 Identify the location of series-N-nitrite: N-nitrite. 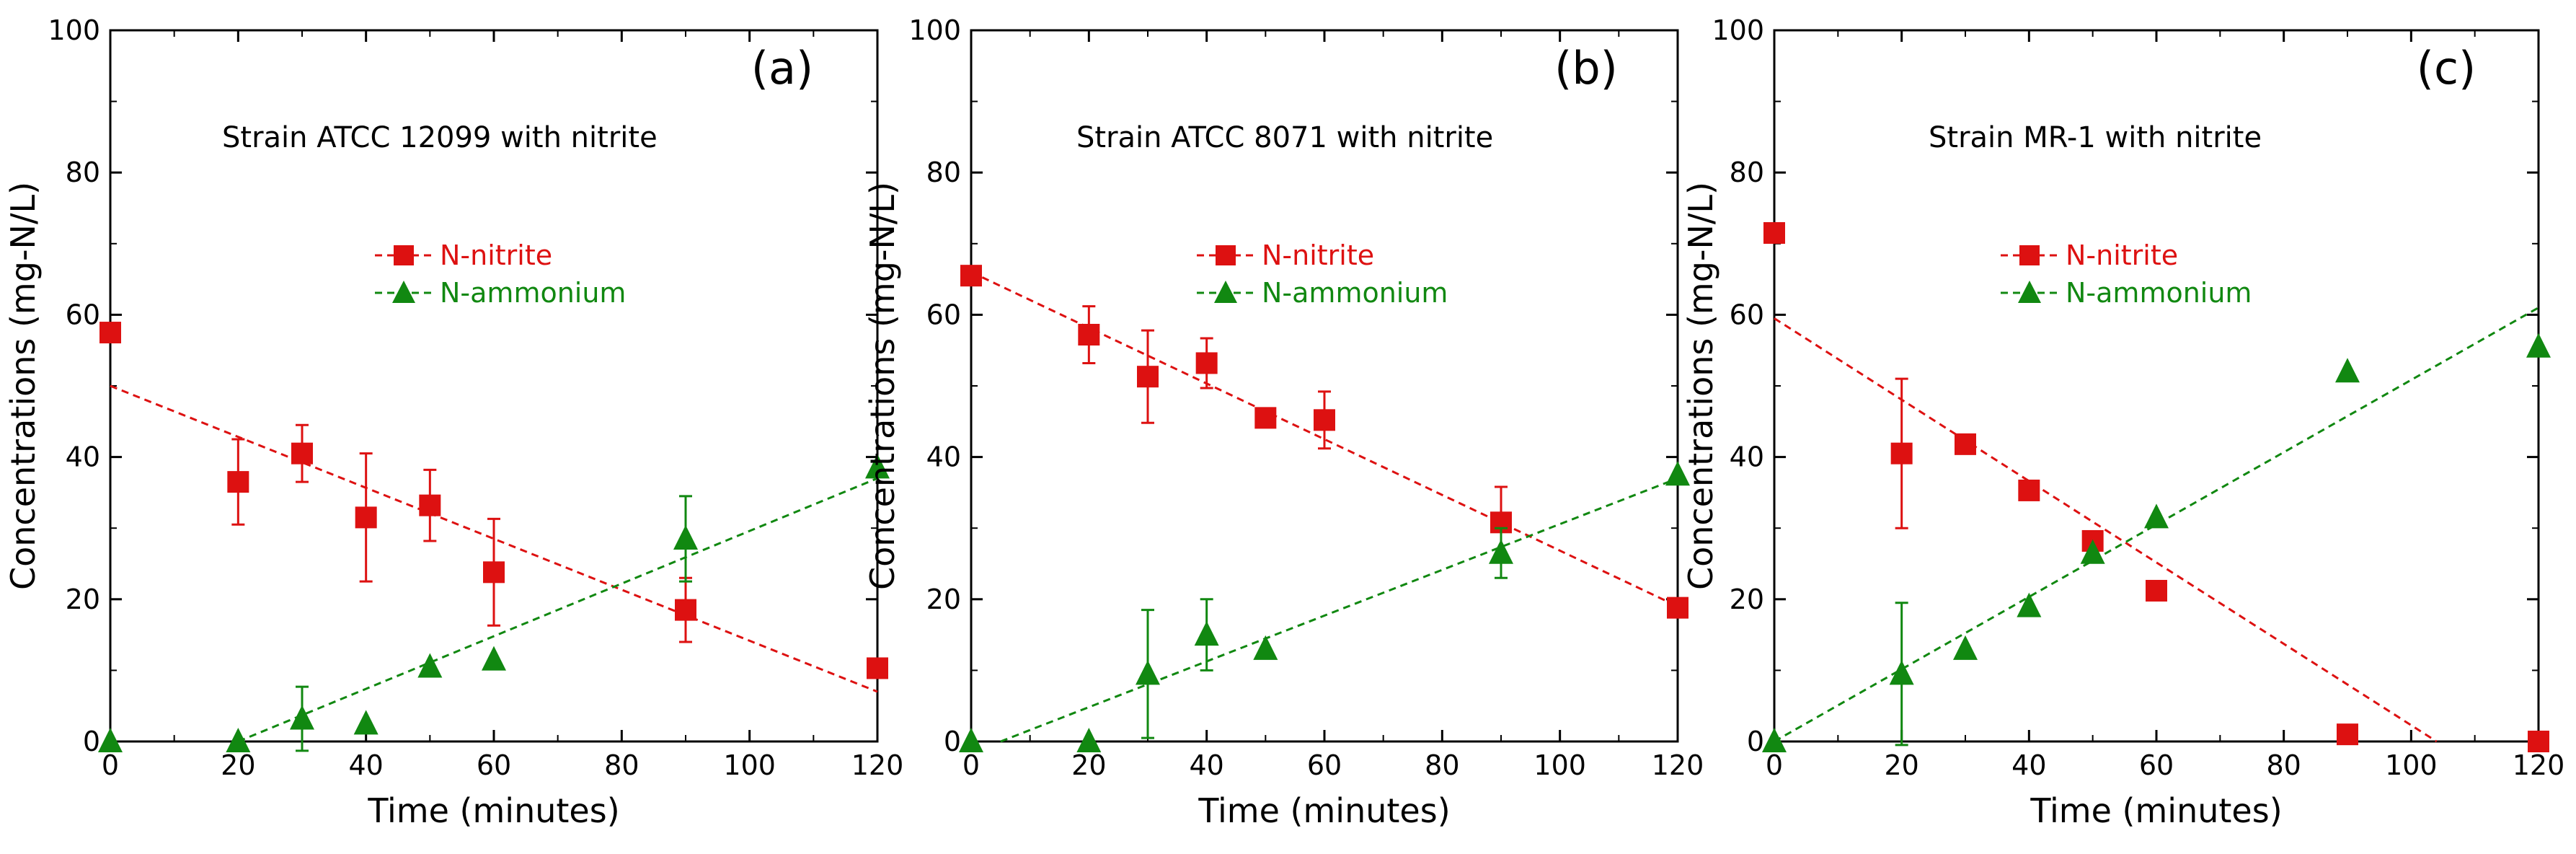
(1324, 429).